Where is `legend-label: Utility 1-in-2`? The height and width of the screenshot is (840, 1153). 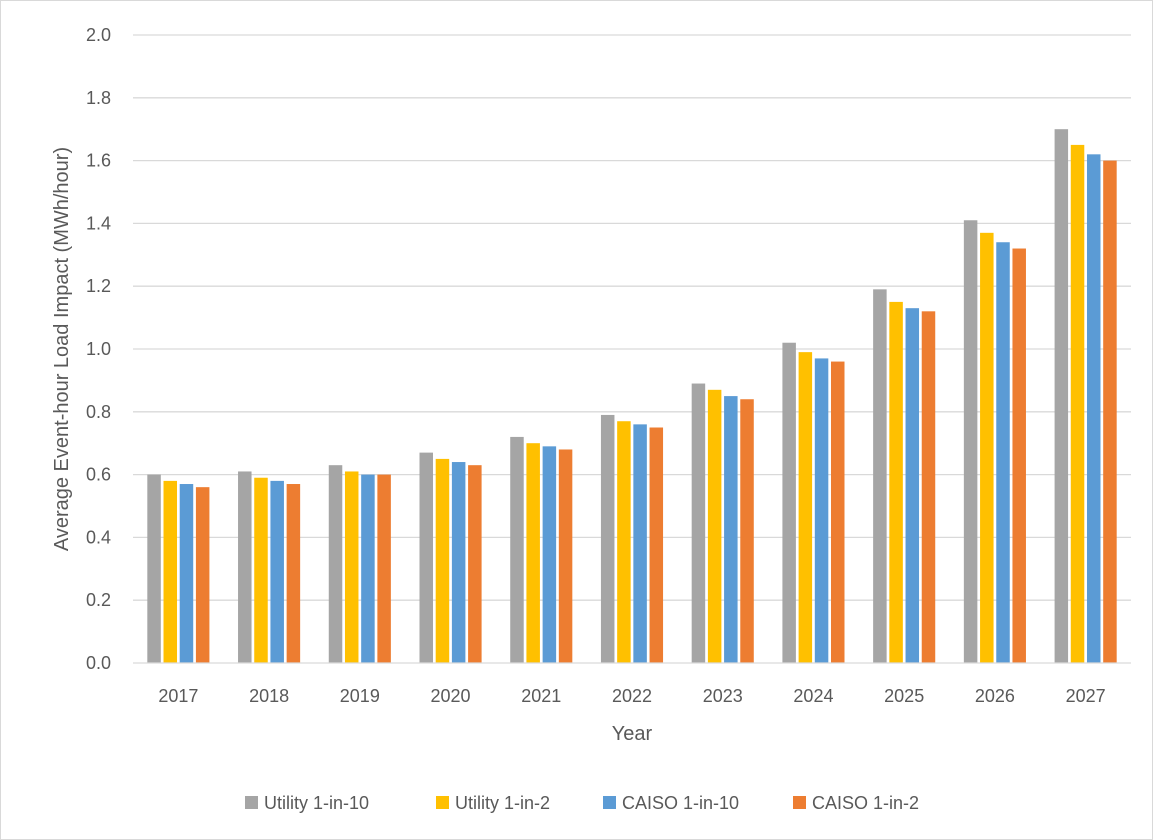 legend-label: Utility 1-in-2 is located at coordinates (502, 803).